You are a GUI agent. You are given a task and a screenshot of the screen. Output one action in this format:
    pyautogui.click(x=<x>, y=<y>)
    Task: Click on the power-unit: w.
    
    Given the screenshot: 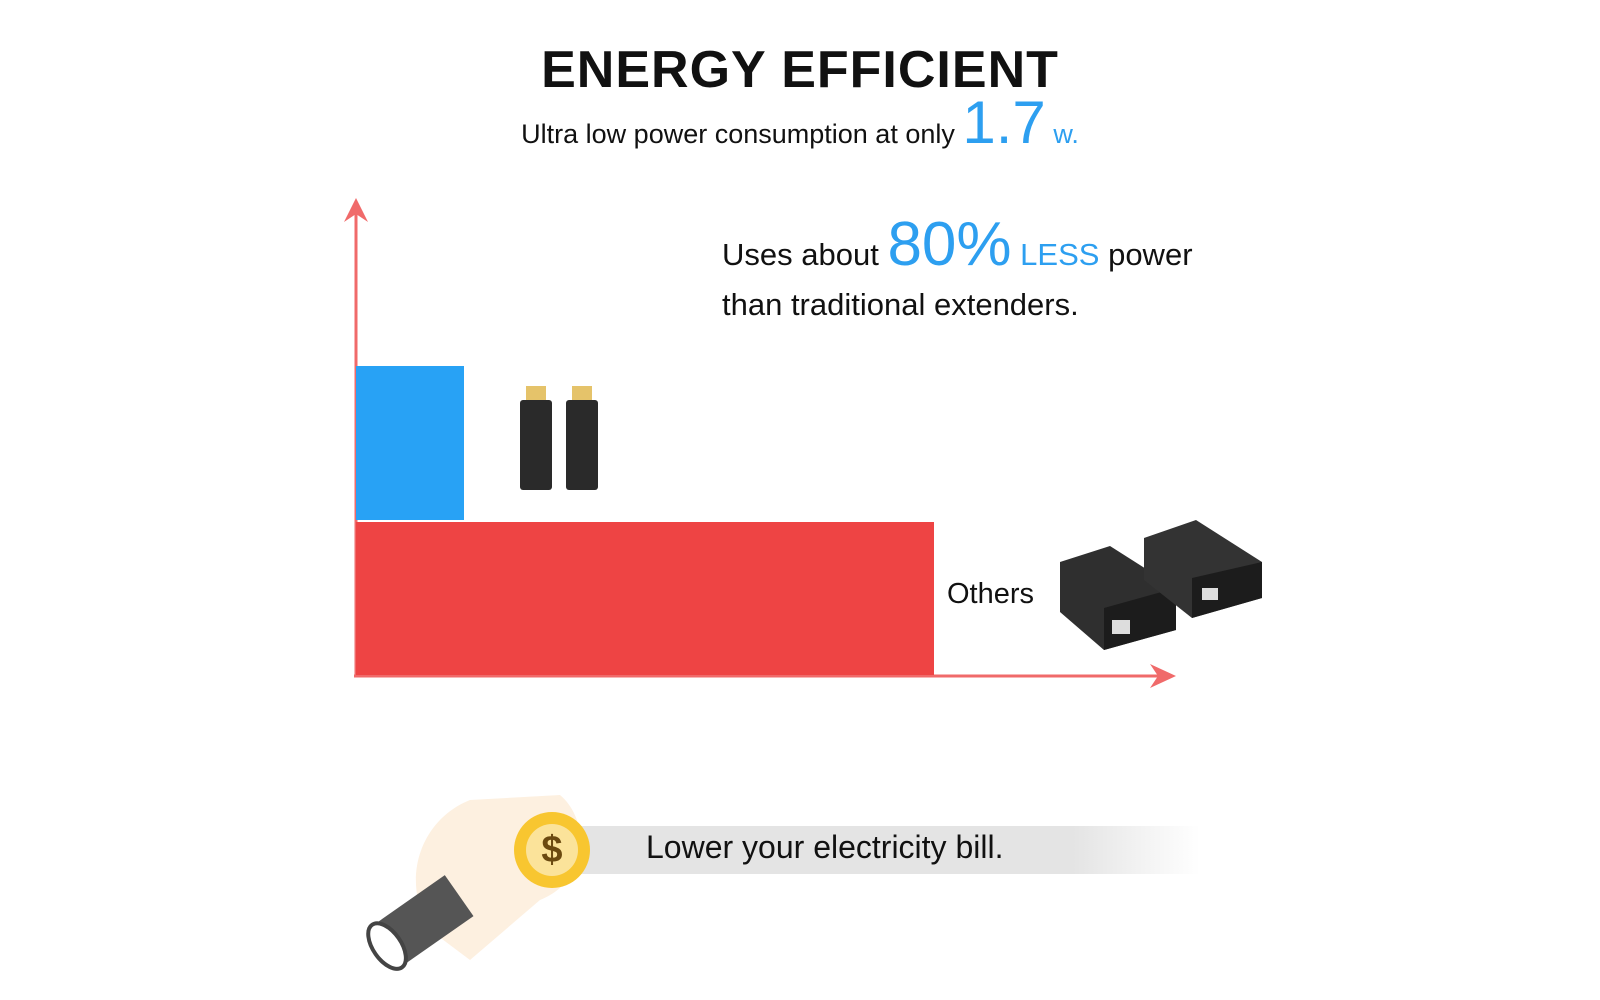 What is the action you would take?
    pyautogui.click(x=1066, y=134)
    